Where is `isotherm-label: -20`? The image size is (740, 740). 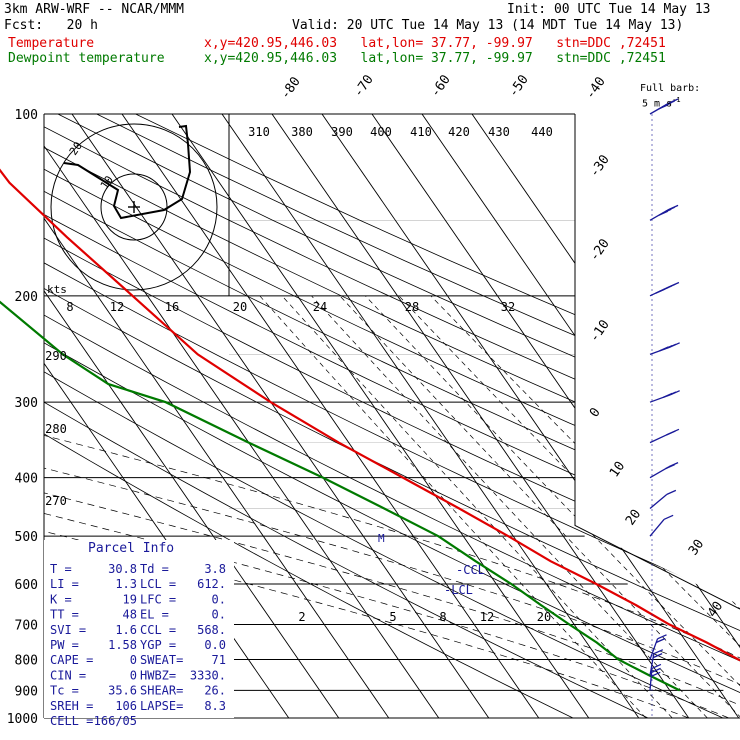
isotherm-label: -20 is located at coordinates (600, 250).